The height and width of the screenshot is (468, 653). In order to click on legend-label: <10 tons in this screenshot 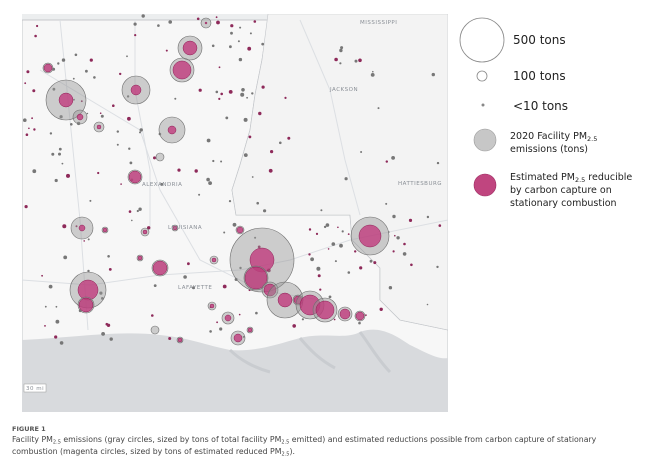, I will do `click(540, 106)`.